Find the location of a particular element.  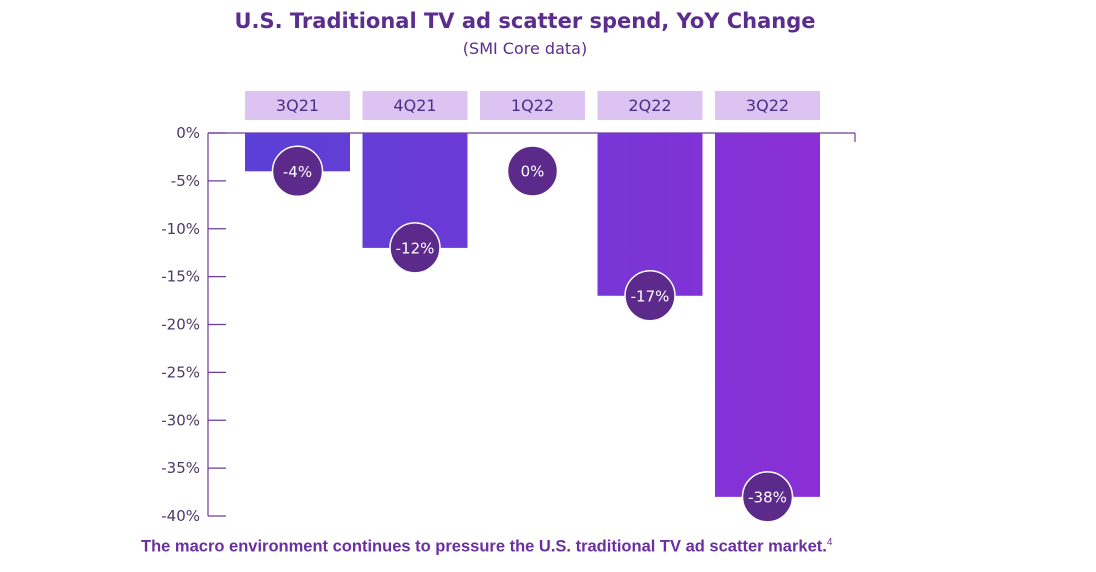

footnote-ref: 4 is located at coordinates (829, 542).